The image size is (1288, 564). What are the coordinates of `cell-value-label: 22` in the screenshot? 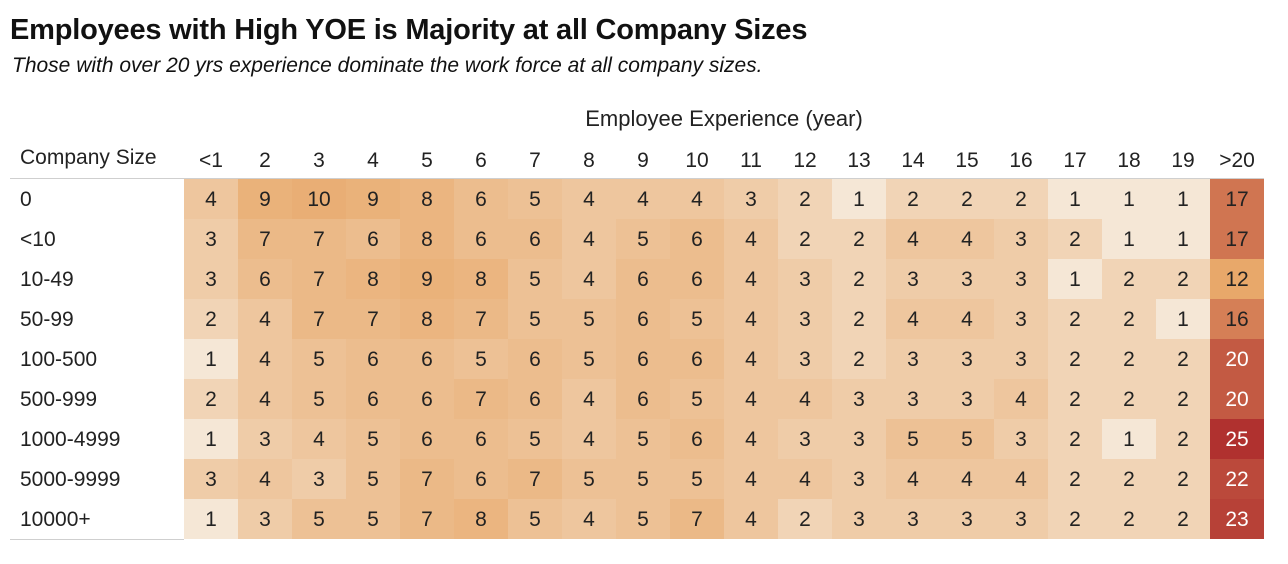 It's located at (1236, 479).